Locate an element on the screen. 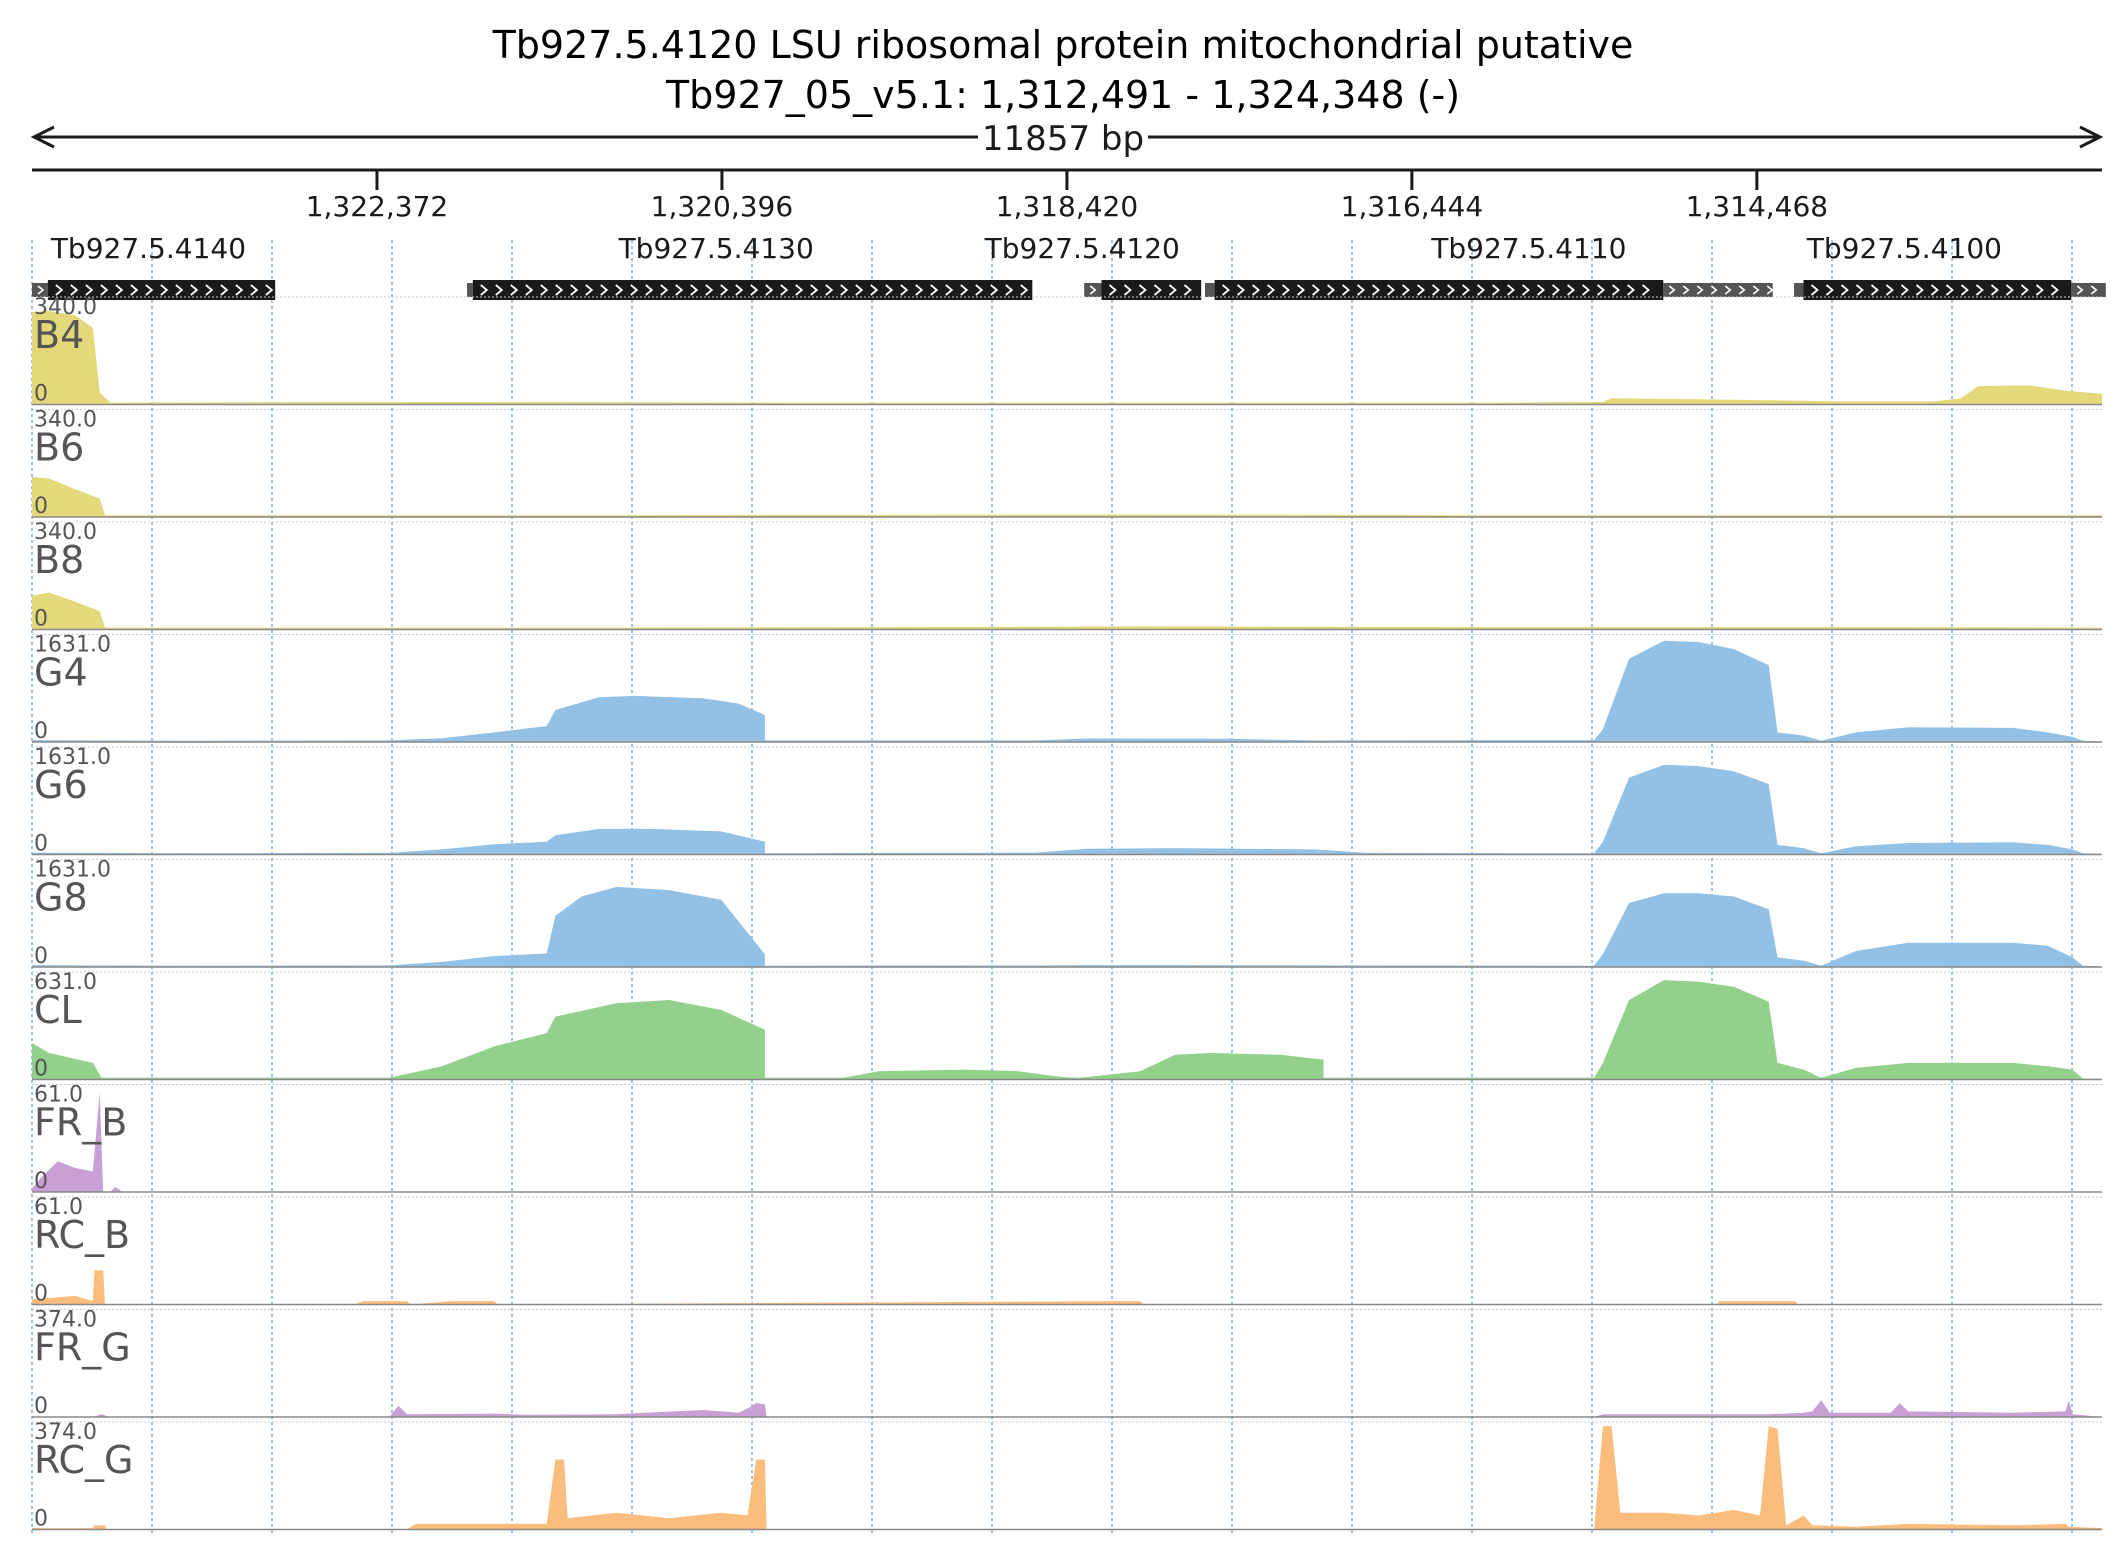  gene-cds is located at coordinates (1151, 290).